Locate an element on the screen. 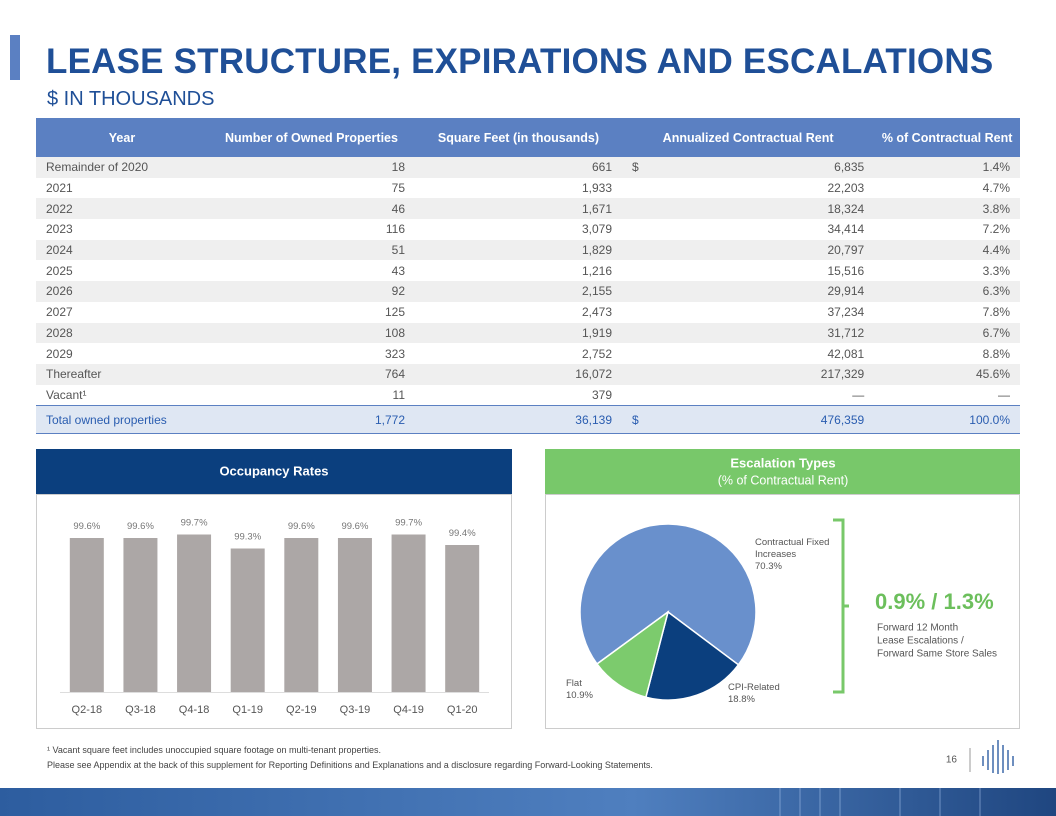 Image resolution: width=1056 pixels, height=816 pixels. table-cell: 1,829 is located at coordinates (518, 250).